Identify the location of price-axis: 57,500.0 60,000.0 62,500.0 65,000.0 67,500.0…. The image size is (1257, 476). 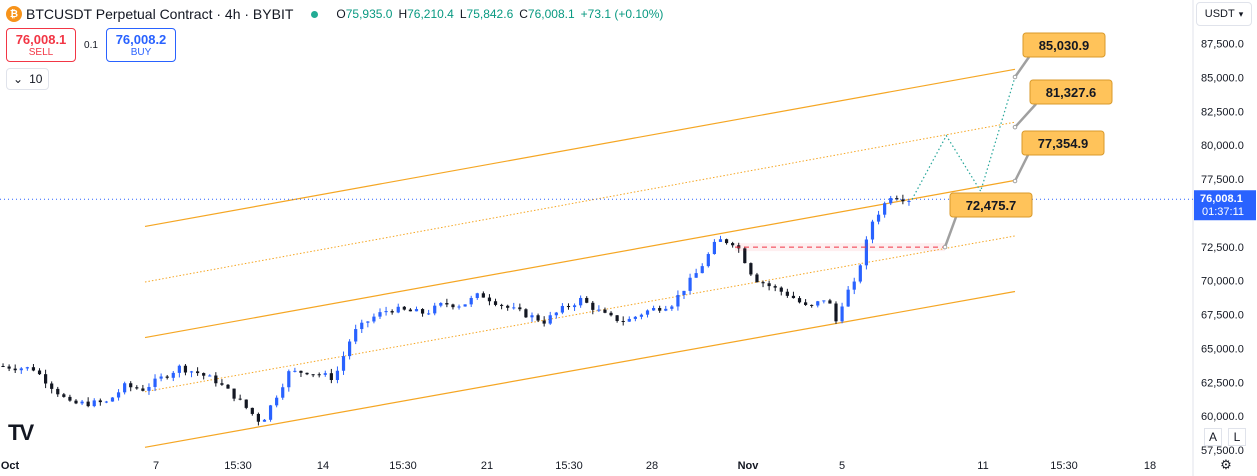
(1225, 248).